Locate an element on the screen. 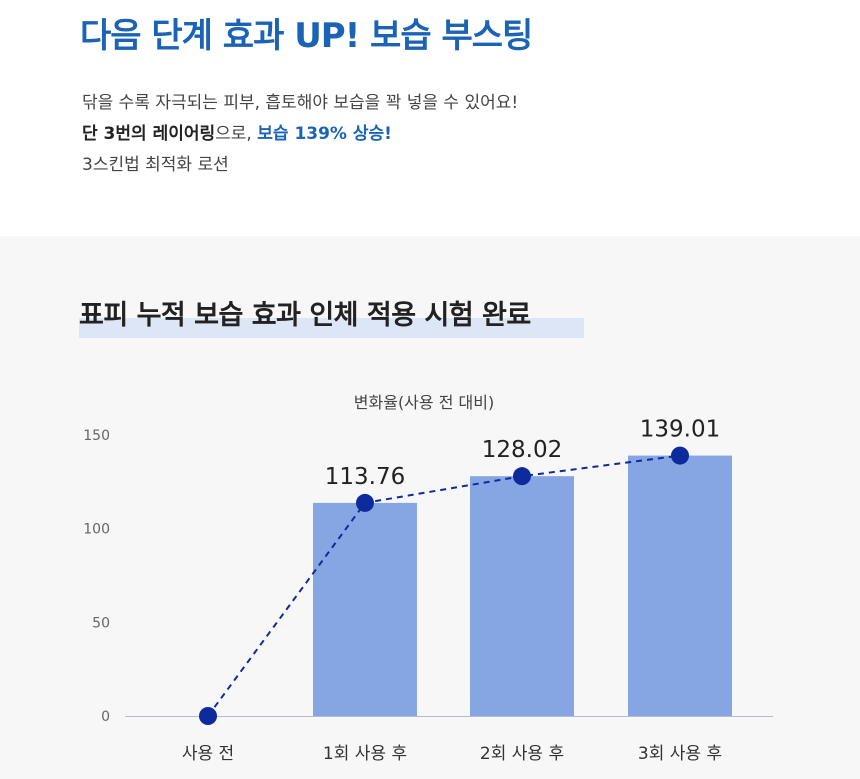 This screenshot has width=860, height=779. data-label: 113.76 is located at coordinates (365, 477).